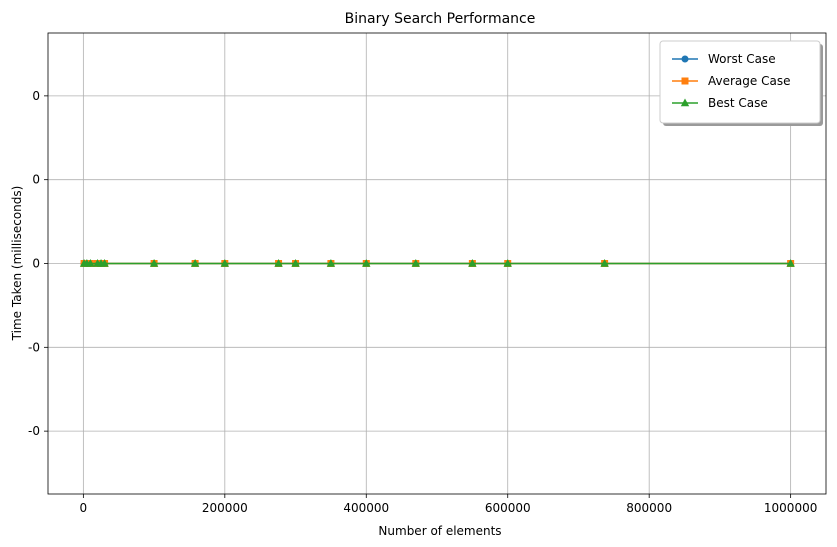 The height and width of the screenshot is (547, 837). I want to click on x-tick-label: 400000, so click(366, 508).